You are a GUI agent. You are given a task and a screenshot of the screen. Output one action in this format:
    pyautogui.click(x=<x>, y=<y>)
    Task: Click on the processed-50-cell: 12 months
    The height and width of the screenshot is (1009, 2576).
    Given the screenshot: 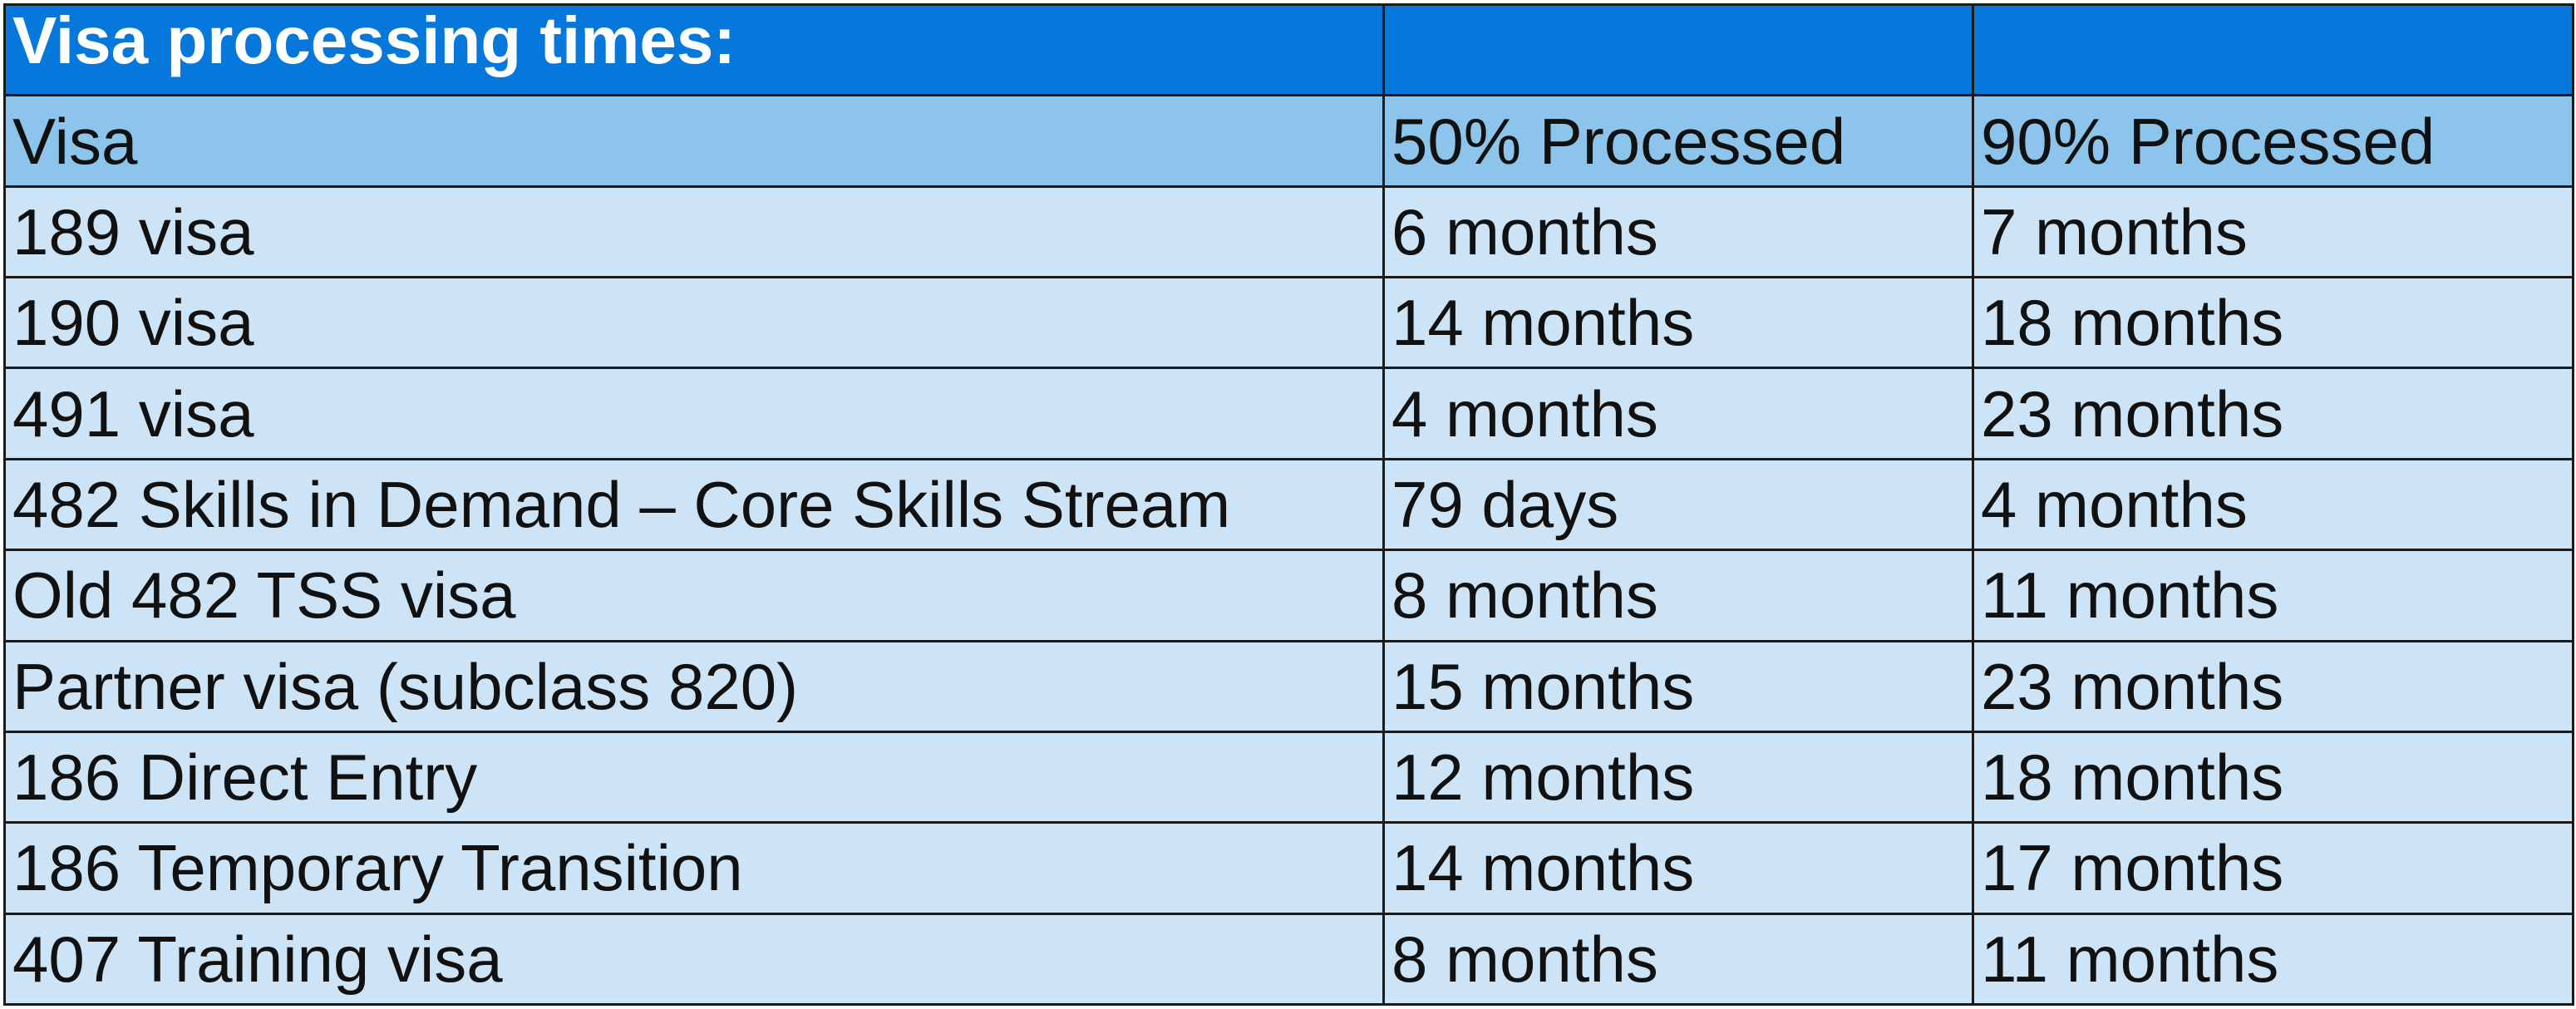 What is the action you would take?
    pyautogui.click(x=1678, y=777)
    